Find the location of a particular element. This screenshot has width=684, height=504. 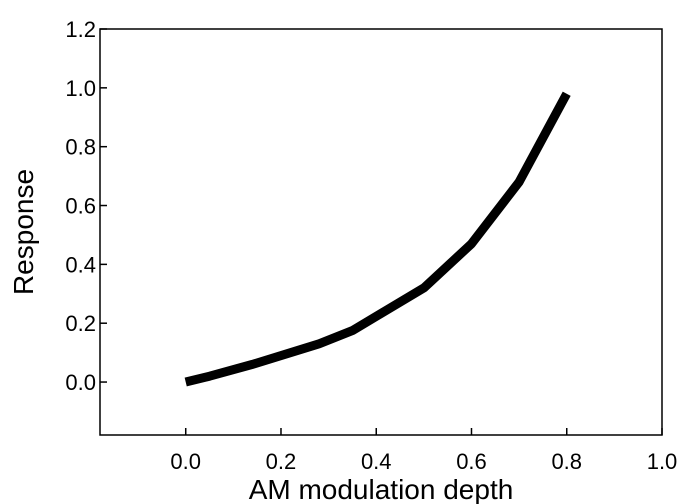

x-tick-label: 1.0 is located at coordinates (662, 461).